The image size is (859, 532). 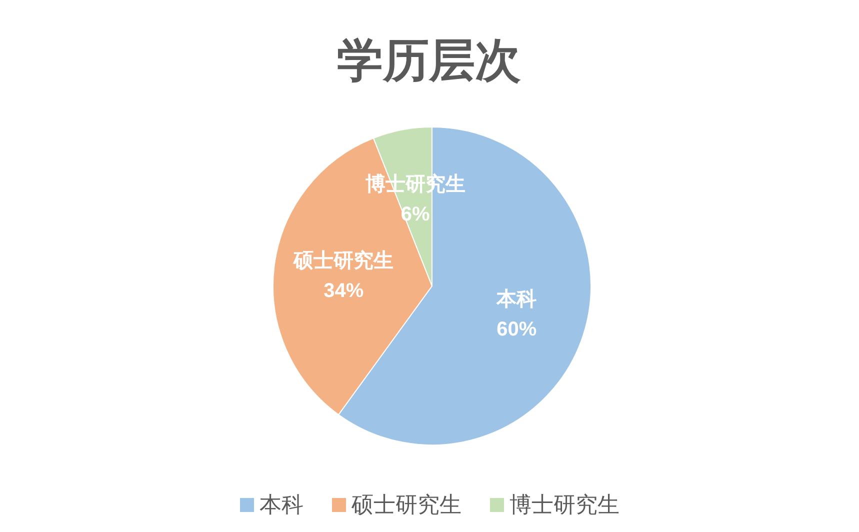 What do you see at coordinates (344, 291) in the screenshot?
I see `data-label: 34%` at bounding box center [344, 291].